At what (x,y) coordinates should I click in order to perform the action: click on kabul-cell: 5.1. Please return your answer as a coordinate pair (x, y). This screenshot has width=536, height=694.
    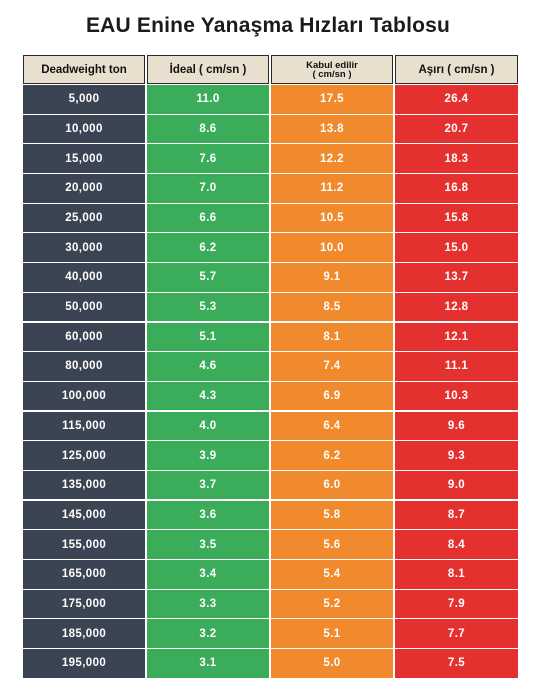
    Looking at the image, I should click on (332, 633).